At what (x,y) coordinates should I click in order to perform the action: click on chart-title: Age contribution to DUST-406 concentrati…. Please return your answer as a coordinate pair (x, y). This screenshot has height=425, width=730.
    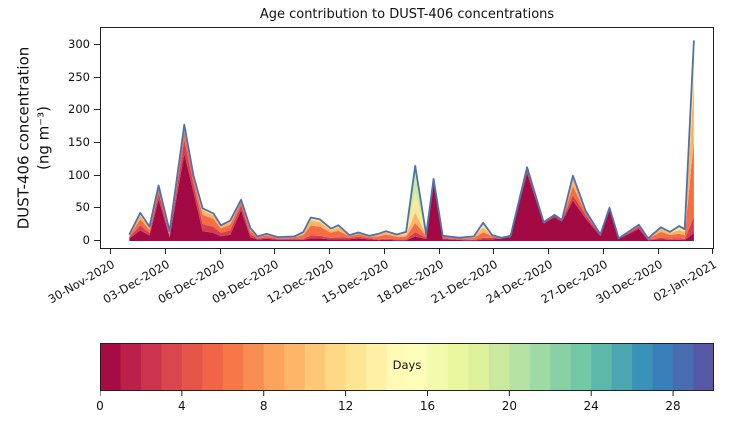
    Looking at the image, I should click on (407, 14).